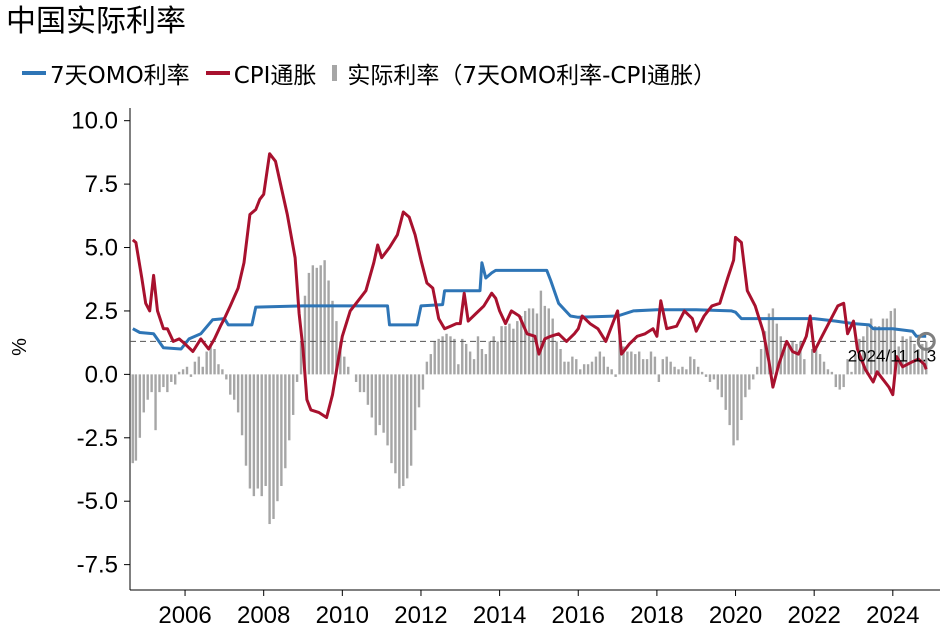  I want to click on x-tick-label: 2012, so click(420, 615).